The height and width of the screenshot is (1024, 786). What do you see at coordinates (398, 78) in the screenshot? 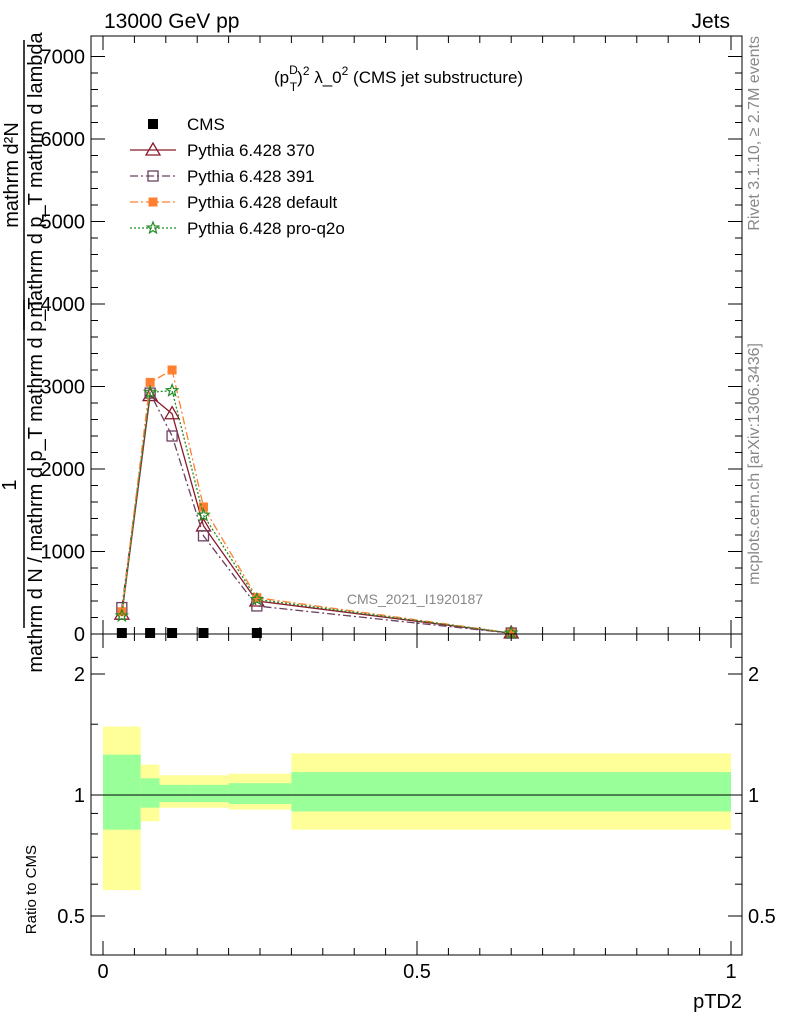
I see `main-title: (pD T)2 λ_02 (CMS jet substructure)` at bounding box center [398, 78].